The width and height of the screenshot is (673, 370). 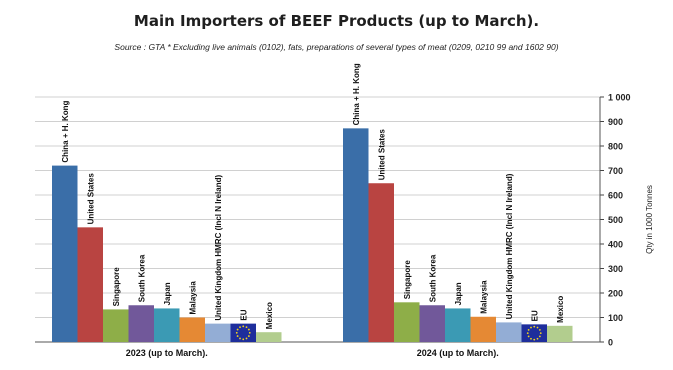 I want to click on y-tick-label: 700, so click(x=615, y=171).